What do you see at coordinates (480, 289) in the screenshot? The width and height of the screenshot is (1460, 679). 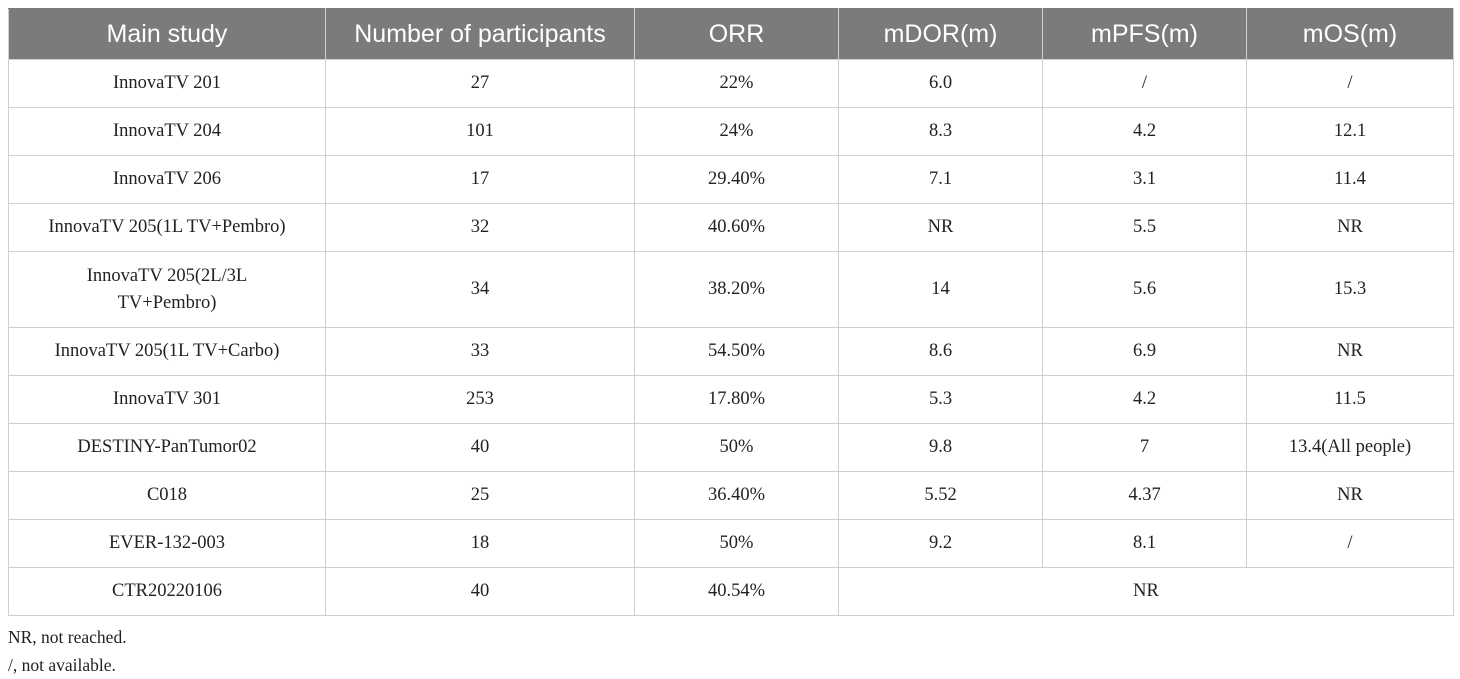 I see `cell-participants: 34` at bounding box center [480, 289].